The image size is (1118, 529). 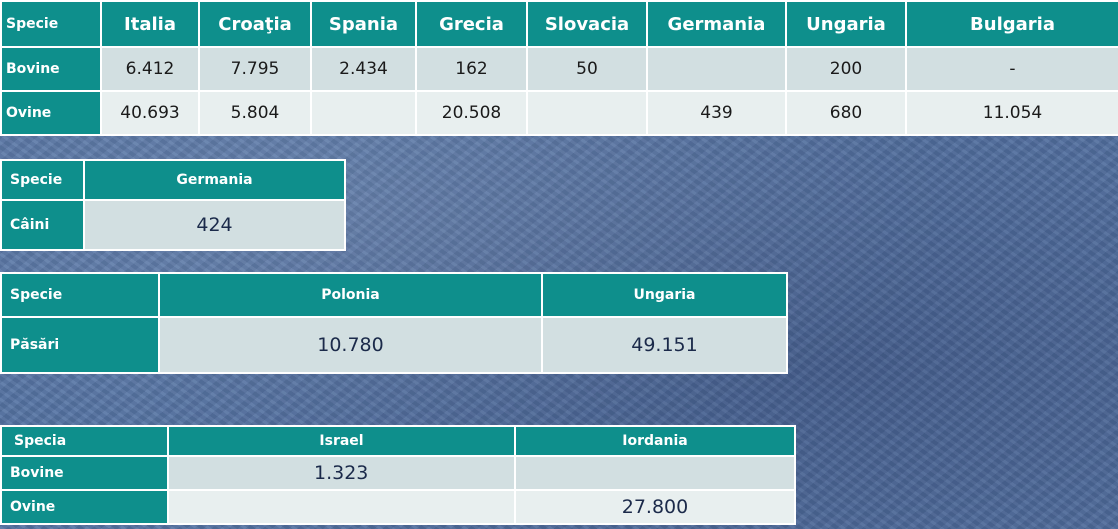 I want to click on column-header-bulgaria: Bulgaria, so click(x=1011, y=24).